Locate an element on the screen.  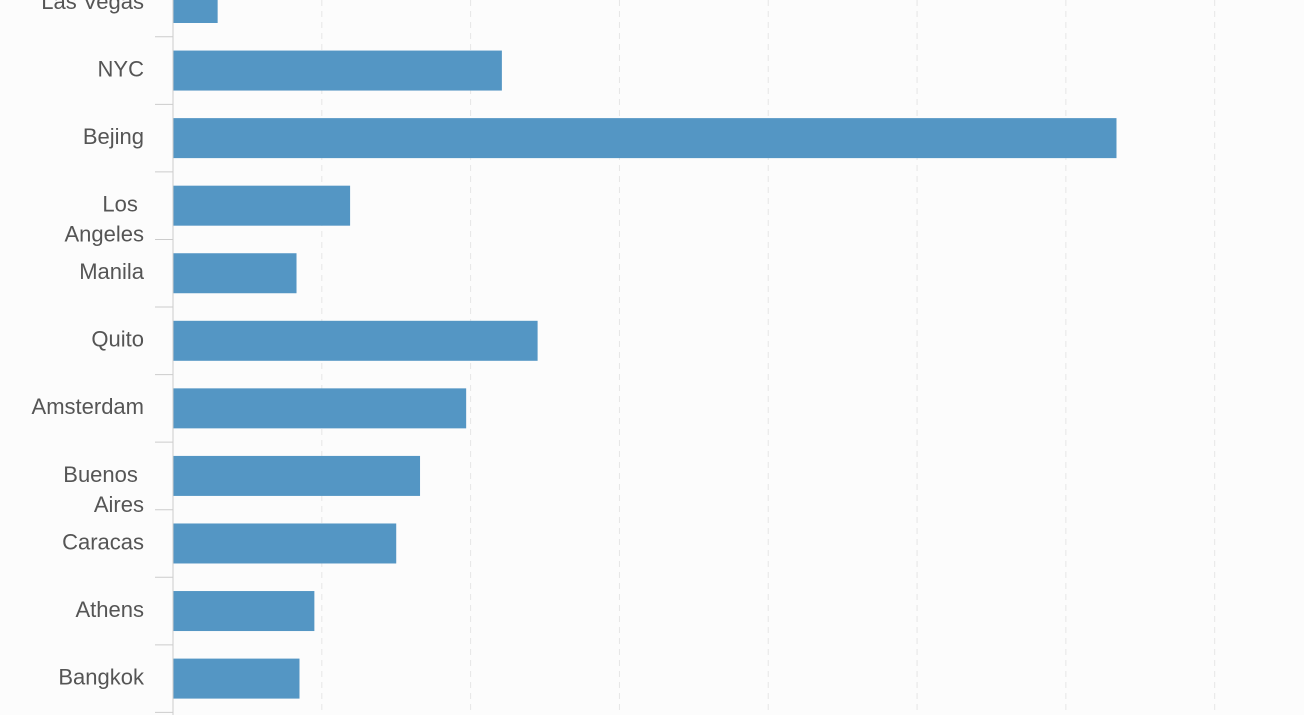
y-tick-label: Quito is located at coordinates (117, 339).